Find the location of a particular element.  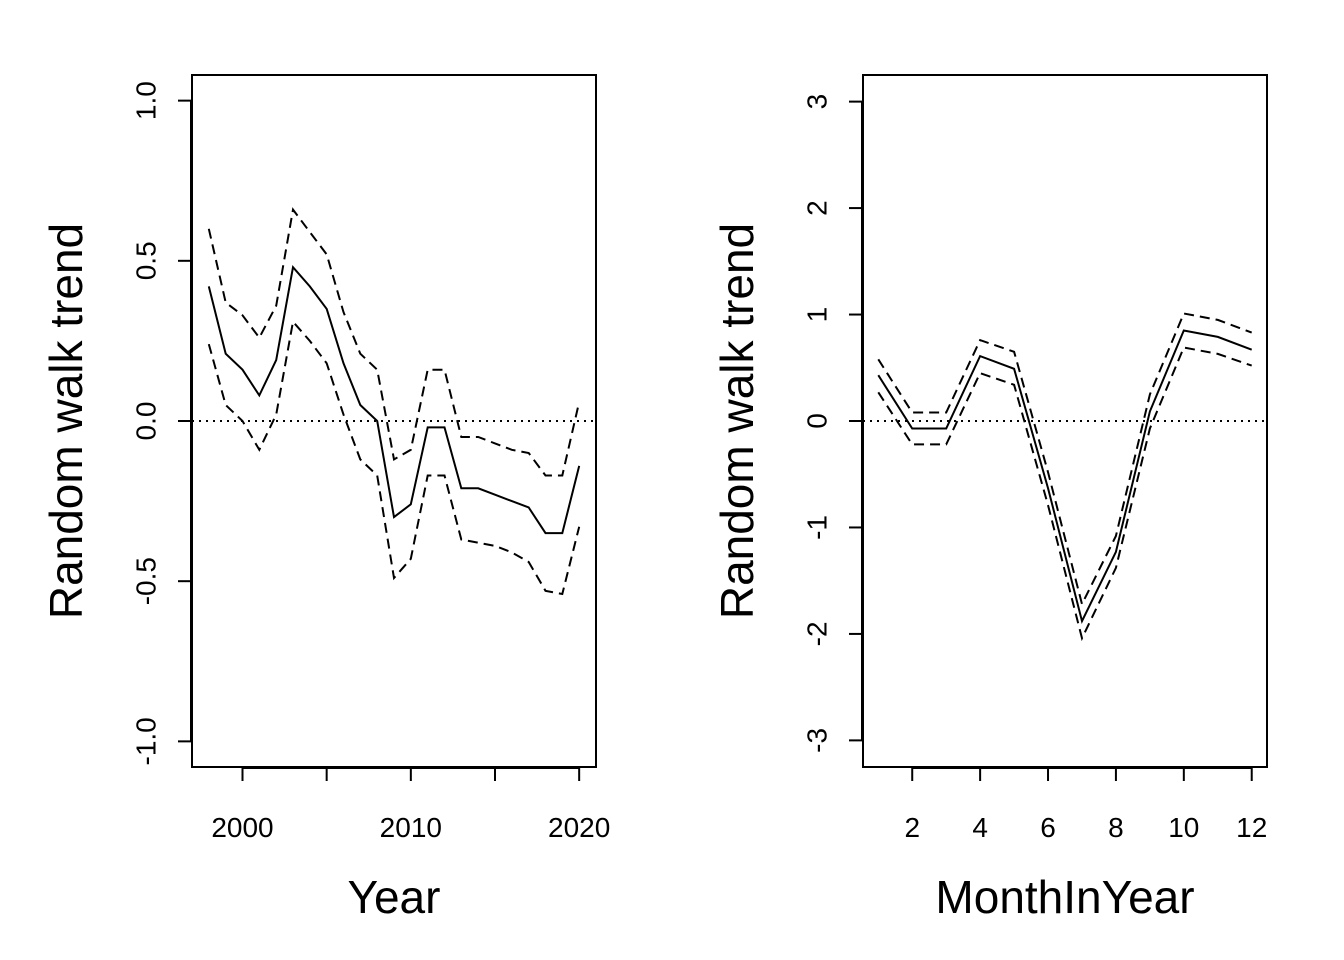

y-tick-label: -0.5 is located at coordinates (146, 581).